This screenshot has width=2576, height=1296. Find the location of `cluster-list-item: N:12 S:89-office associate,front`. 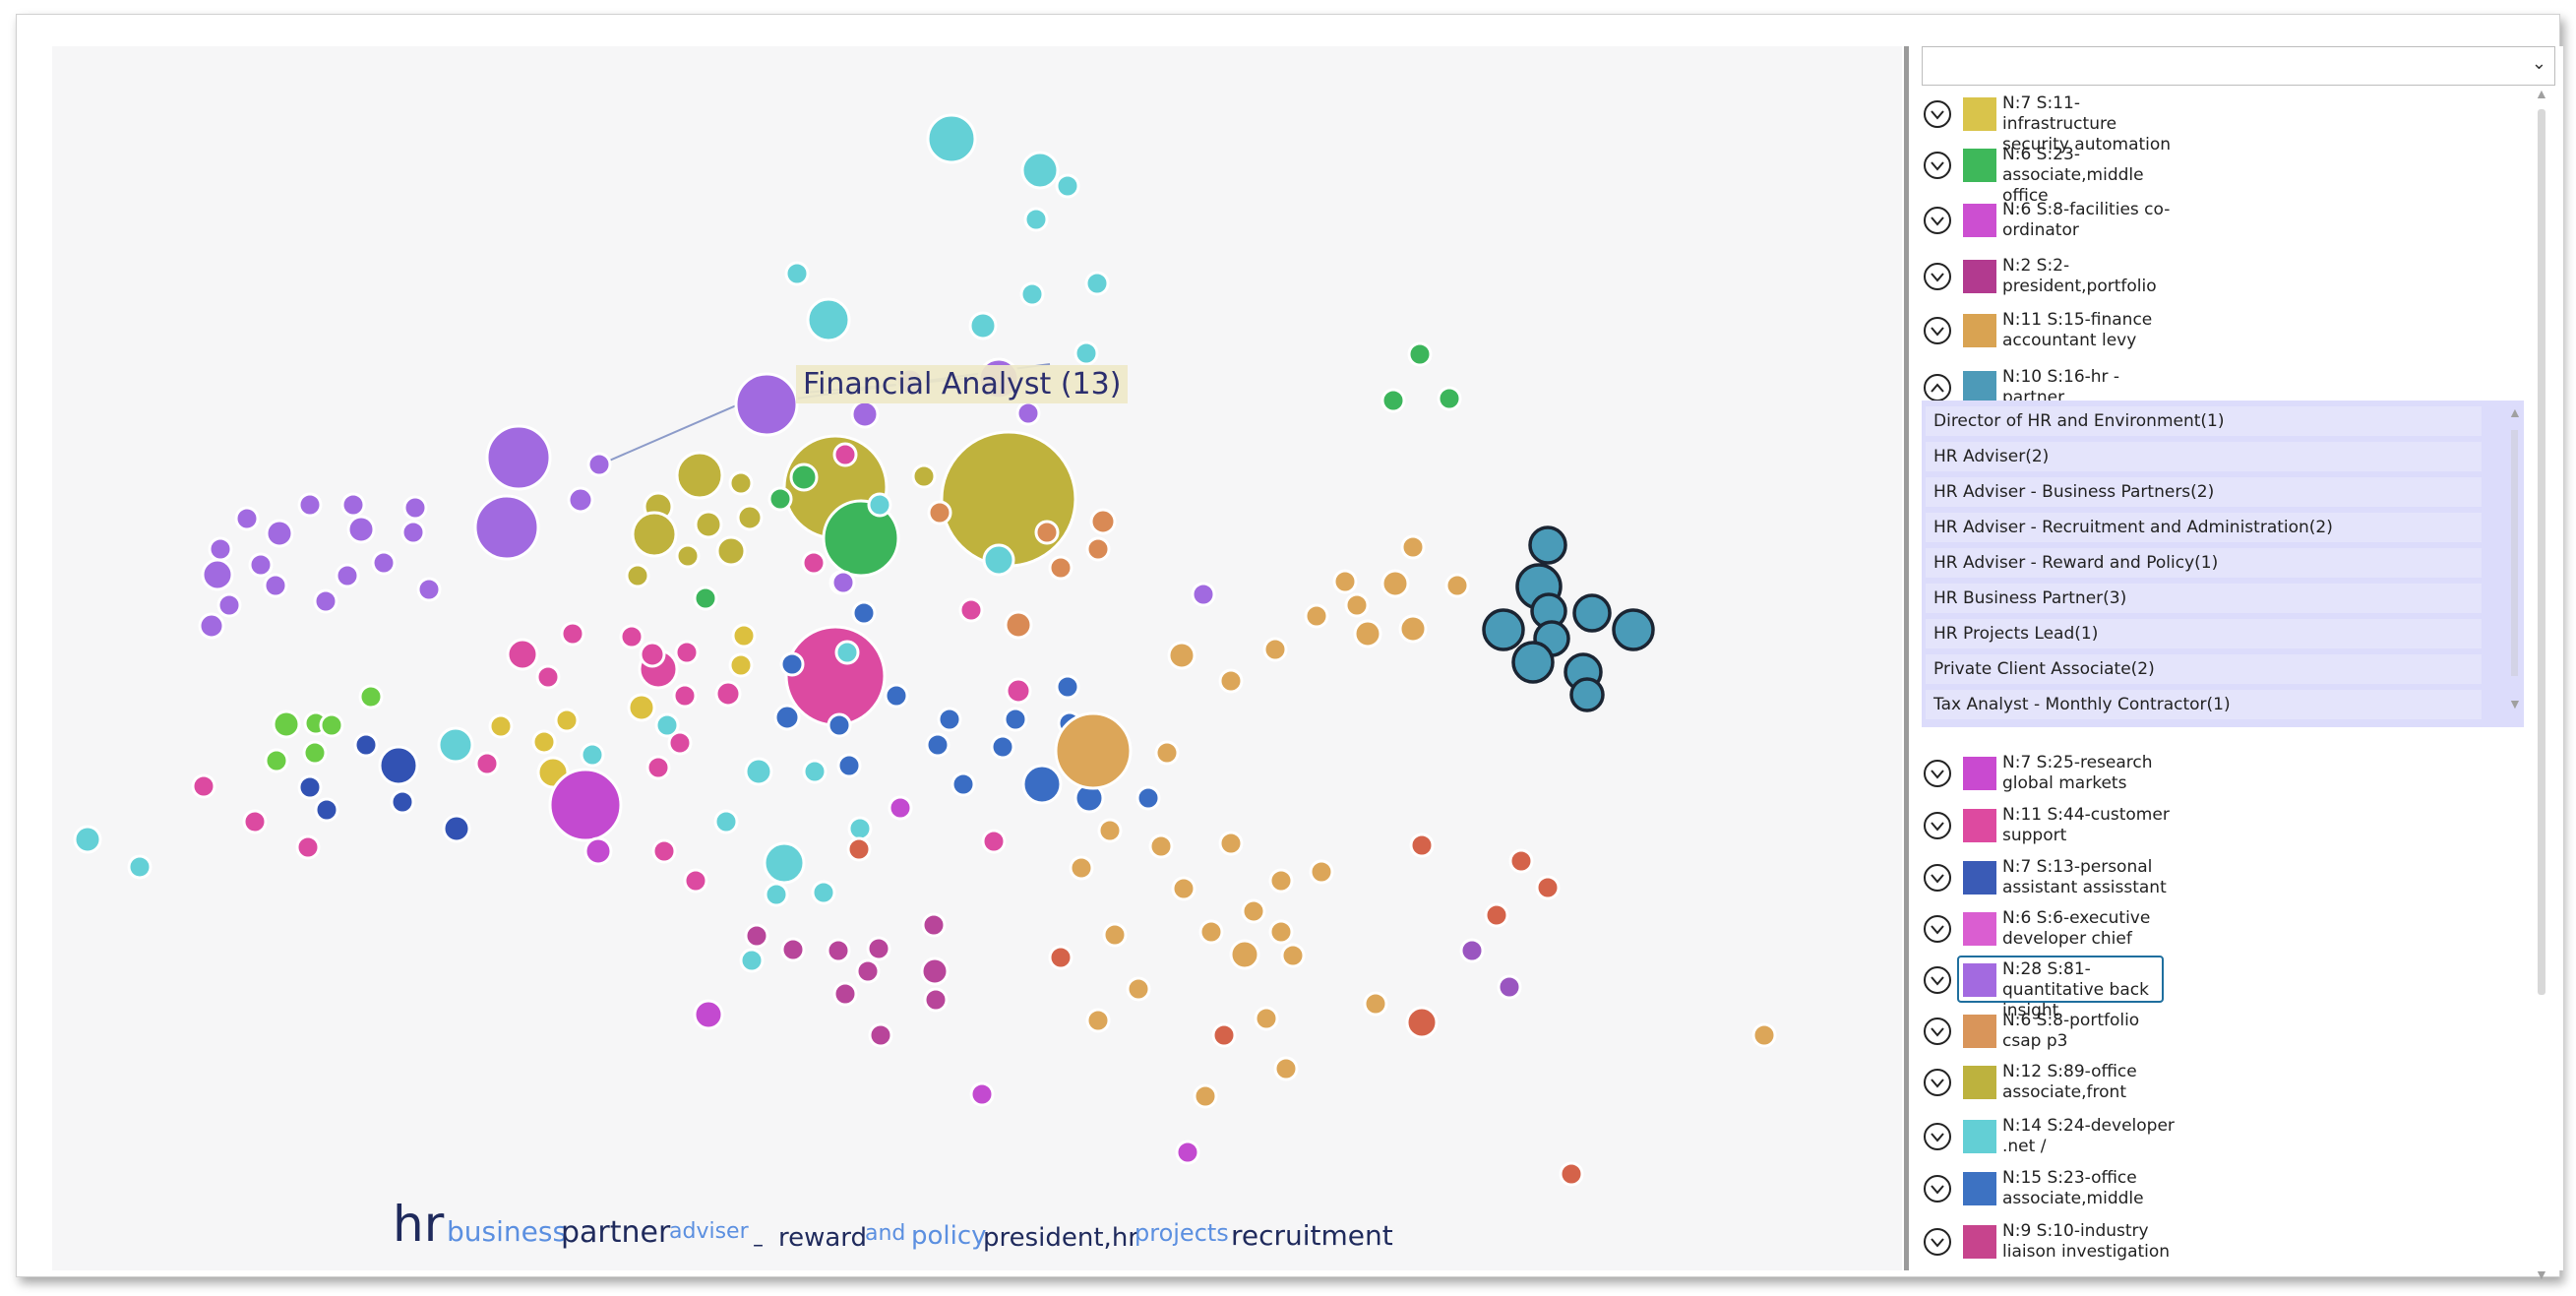

cluster-list-item: N:12 S:89-office associate,front is located at coordinates (2229, 1082).